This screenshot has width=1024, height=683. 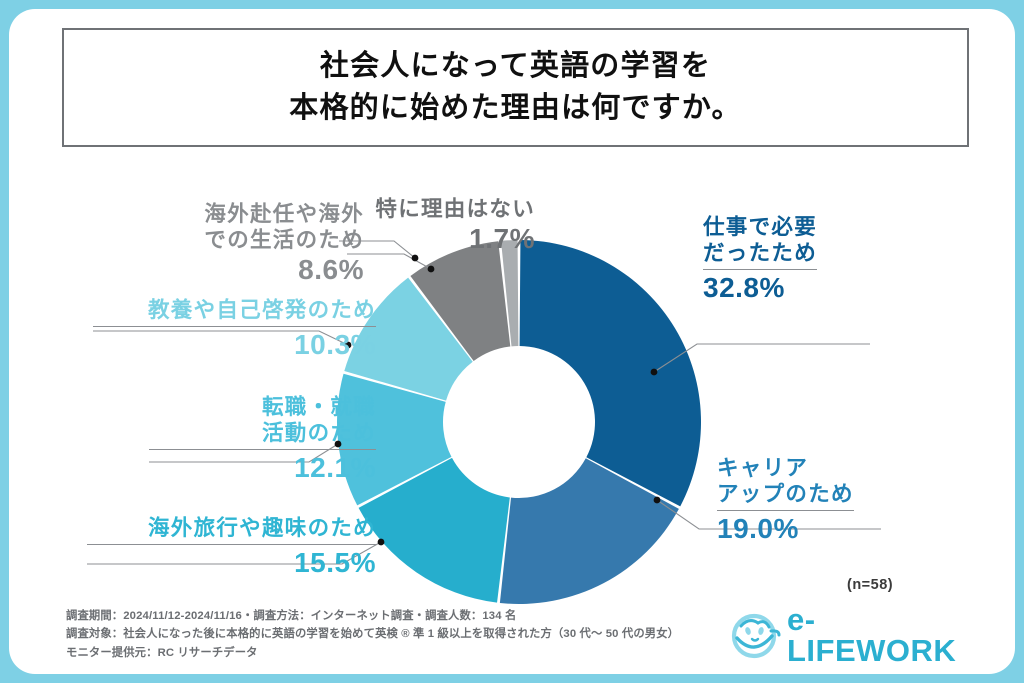 What do you see at coordinates (760, 253) in the screenshot?
I see `slice-label-work-line2: だったため` at bounding box center [760, 253].